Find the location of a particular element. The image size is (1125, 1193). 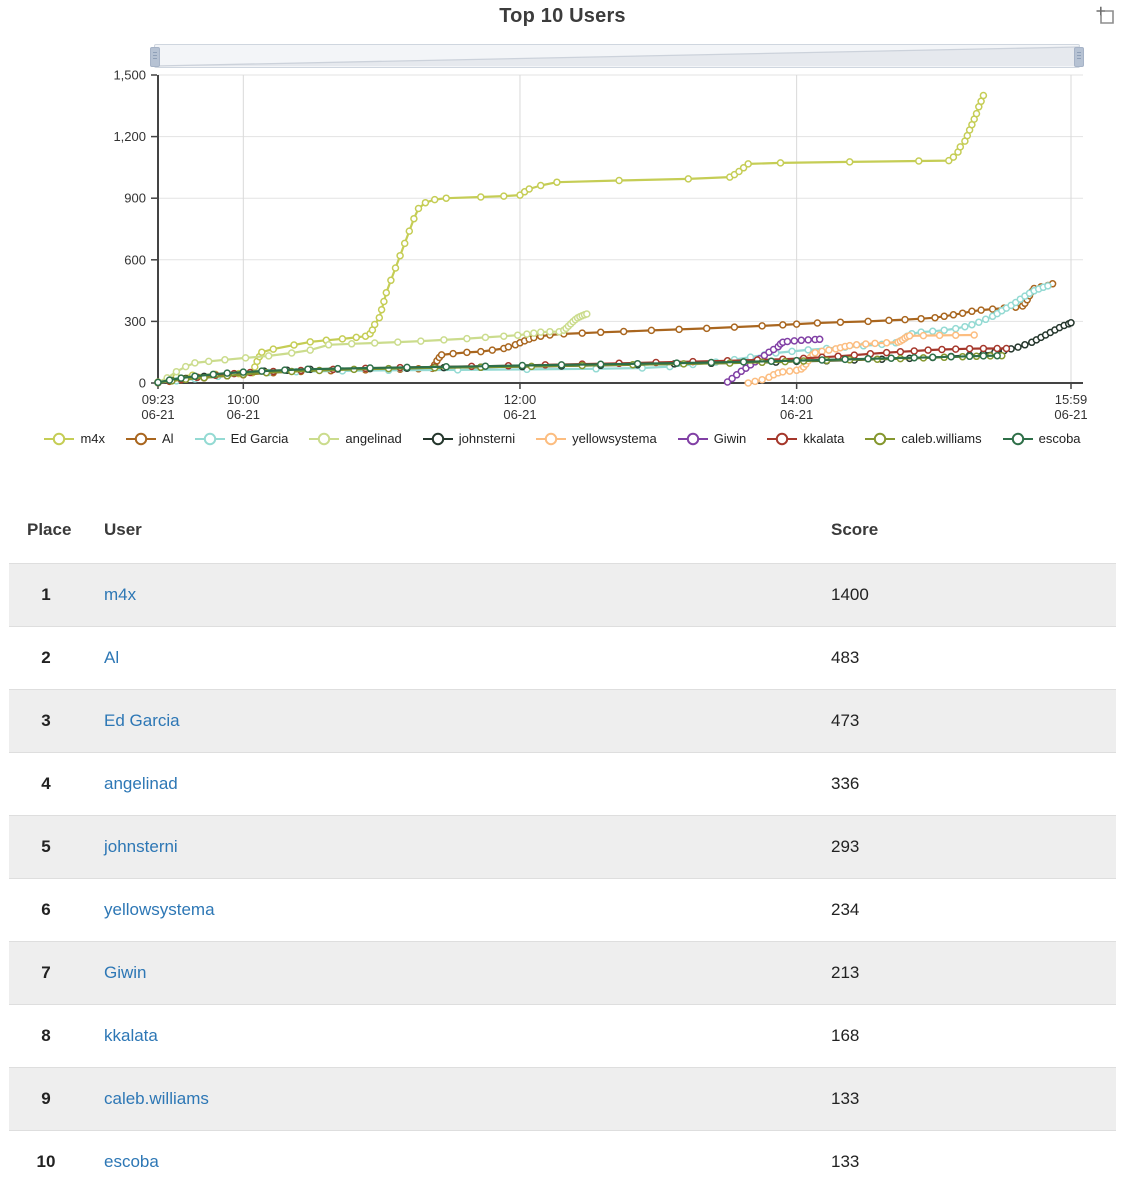

legend-item-johnsterni: johnsterni is located at coordinates (469, 438).